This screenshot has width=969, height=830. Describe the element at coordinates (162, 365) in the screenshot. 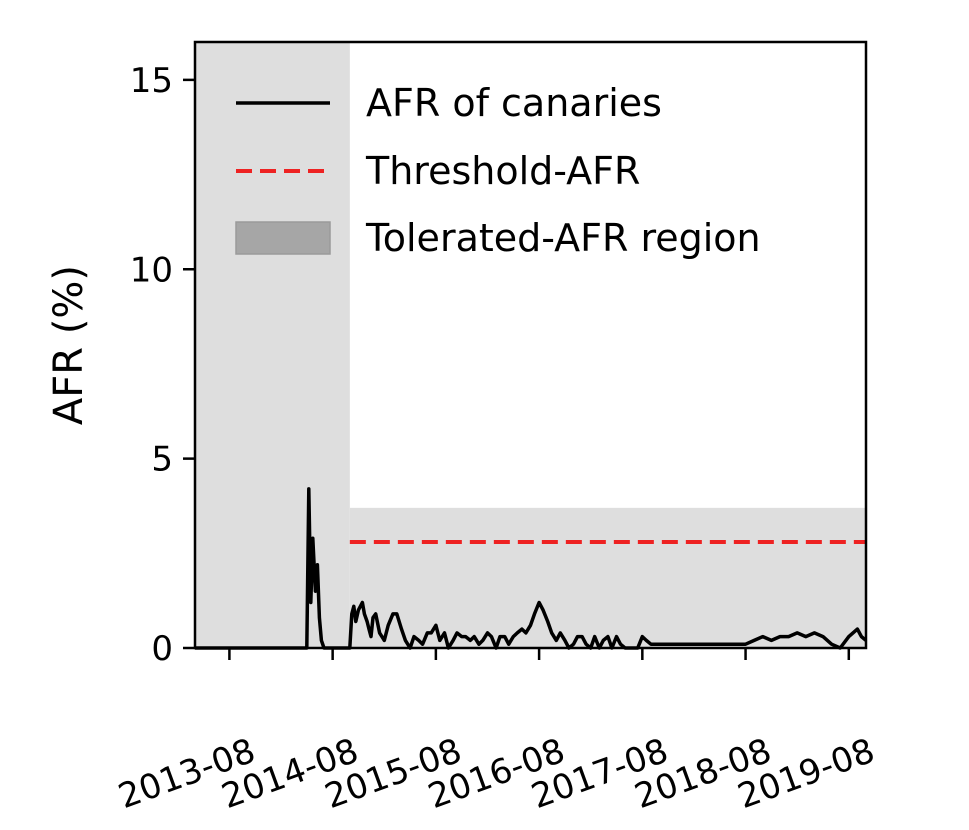

I see `y-axis-ticks: 0 5 10 15` at that location.